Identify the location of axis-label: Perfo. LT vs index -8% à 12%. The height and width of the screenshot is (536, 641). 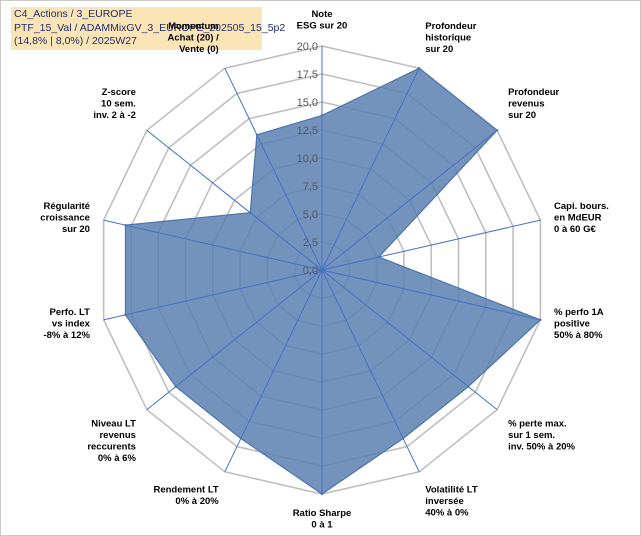
(66, 324).